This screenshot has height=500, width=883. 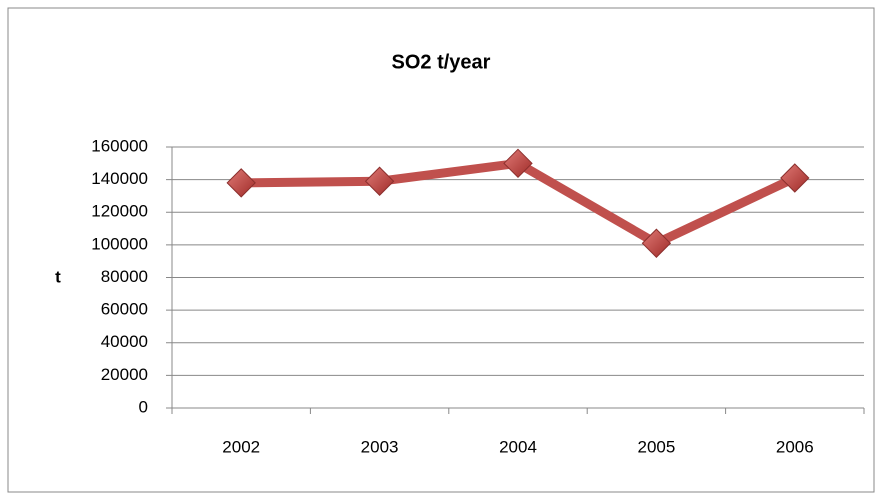 I want to click on y-tick-label: 140000, so click(x=119, y=178).